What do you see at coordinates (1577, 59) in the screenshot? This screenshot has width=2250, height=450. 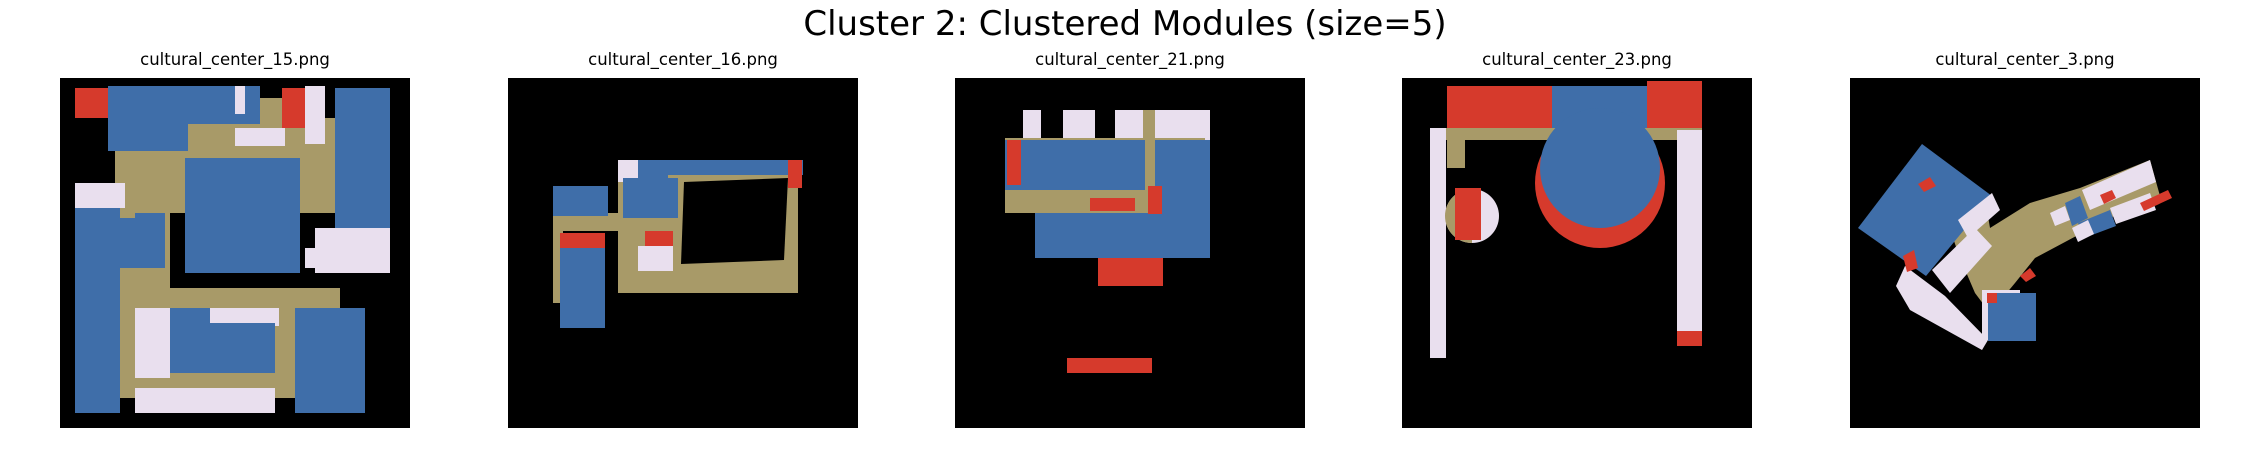 I see `panel-title: cultural_center_23.png` at bounding box center [1577, 59].